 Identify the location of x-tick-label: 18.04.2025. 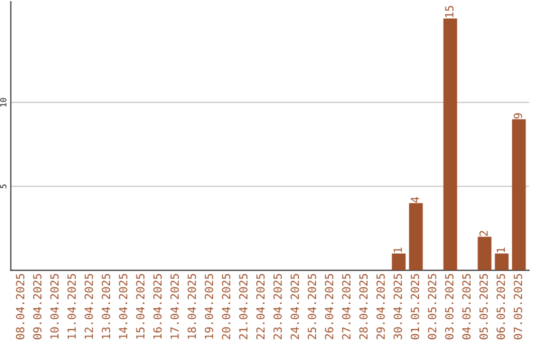
(192, 306).